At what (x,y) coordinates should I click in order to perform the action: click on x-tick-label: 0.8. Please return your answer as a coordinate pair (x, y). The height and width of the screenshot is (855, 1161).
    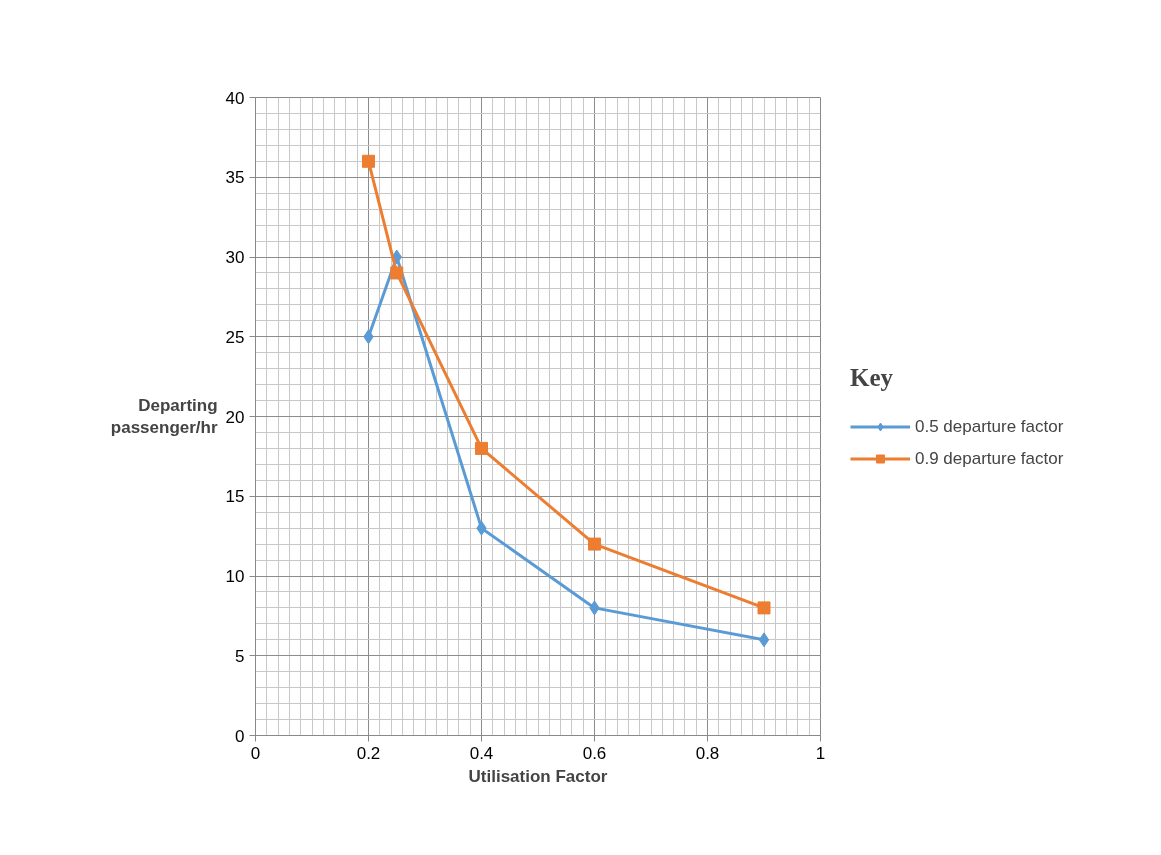
    Looking at the image, I should click on (707, 753).